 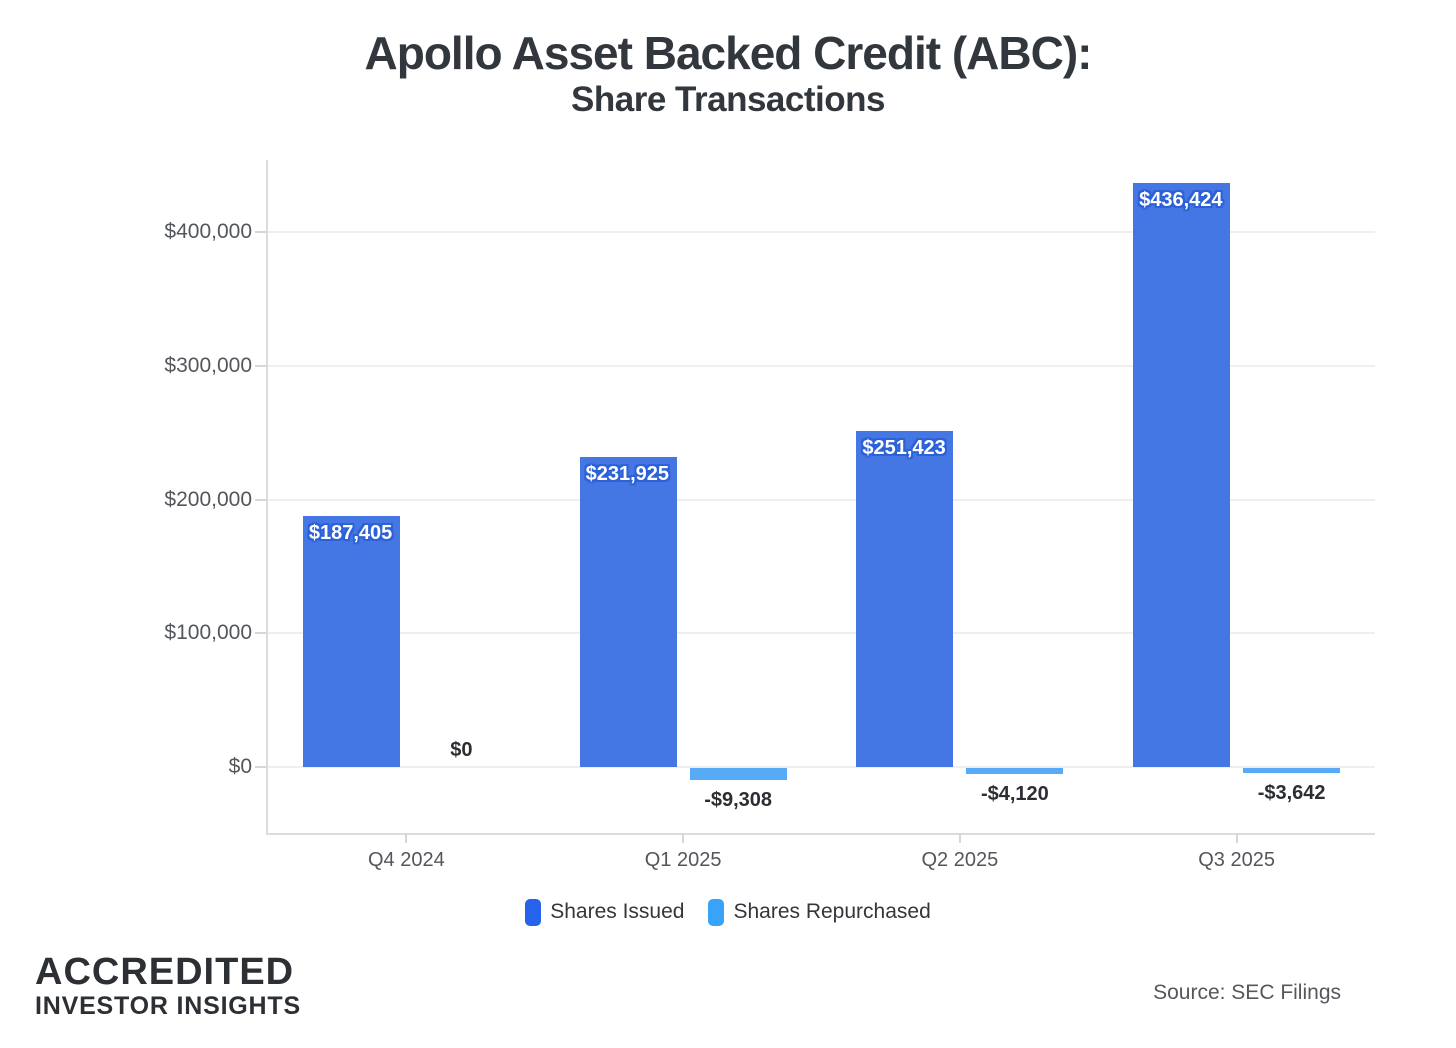 I want to click on y-axis-label: $100,000, so click(x=208, y=633).